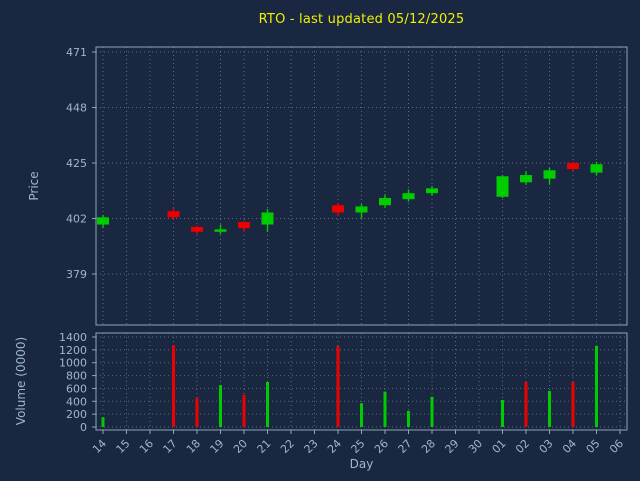  I want to click on price-tick-label: 448, so click(76, 108).